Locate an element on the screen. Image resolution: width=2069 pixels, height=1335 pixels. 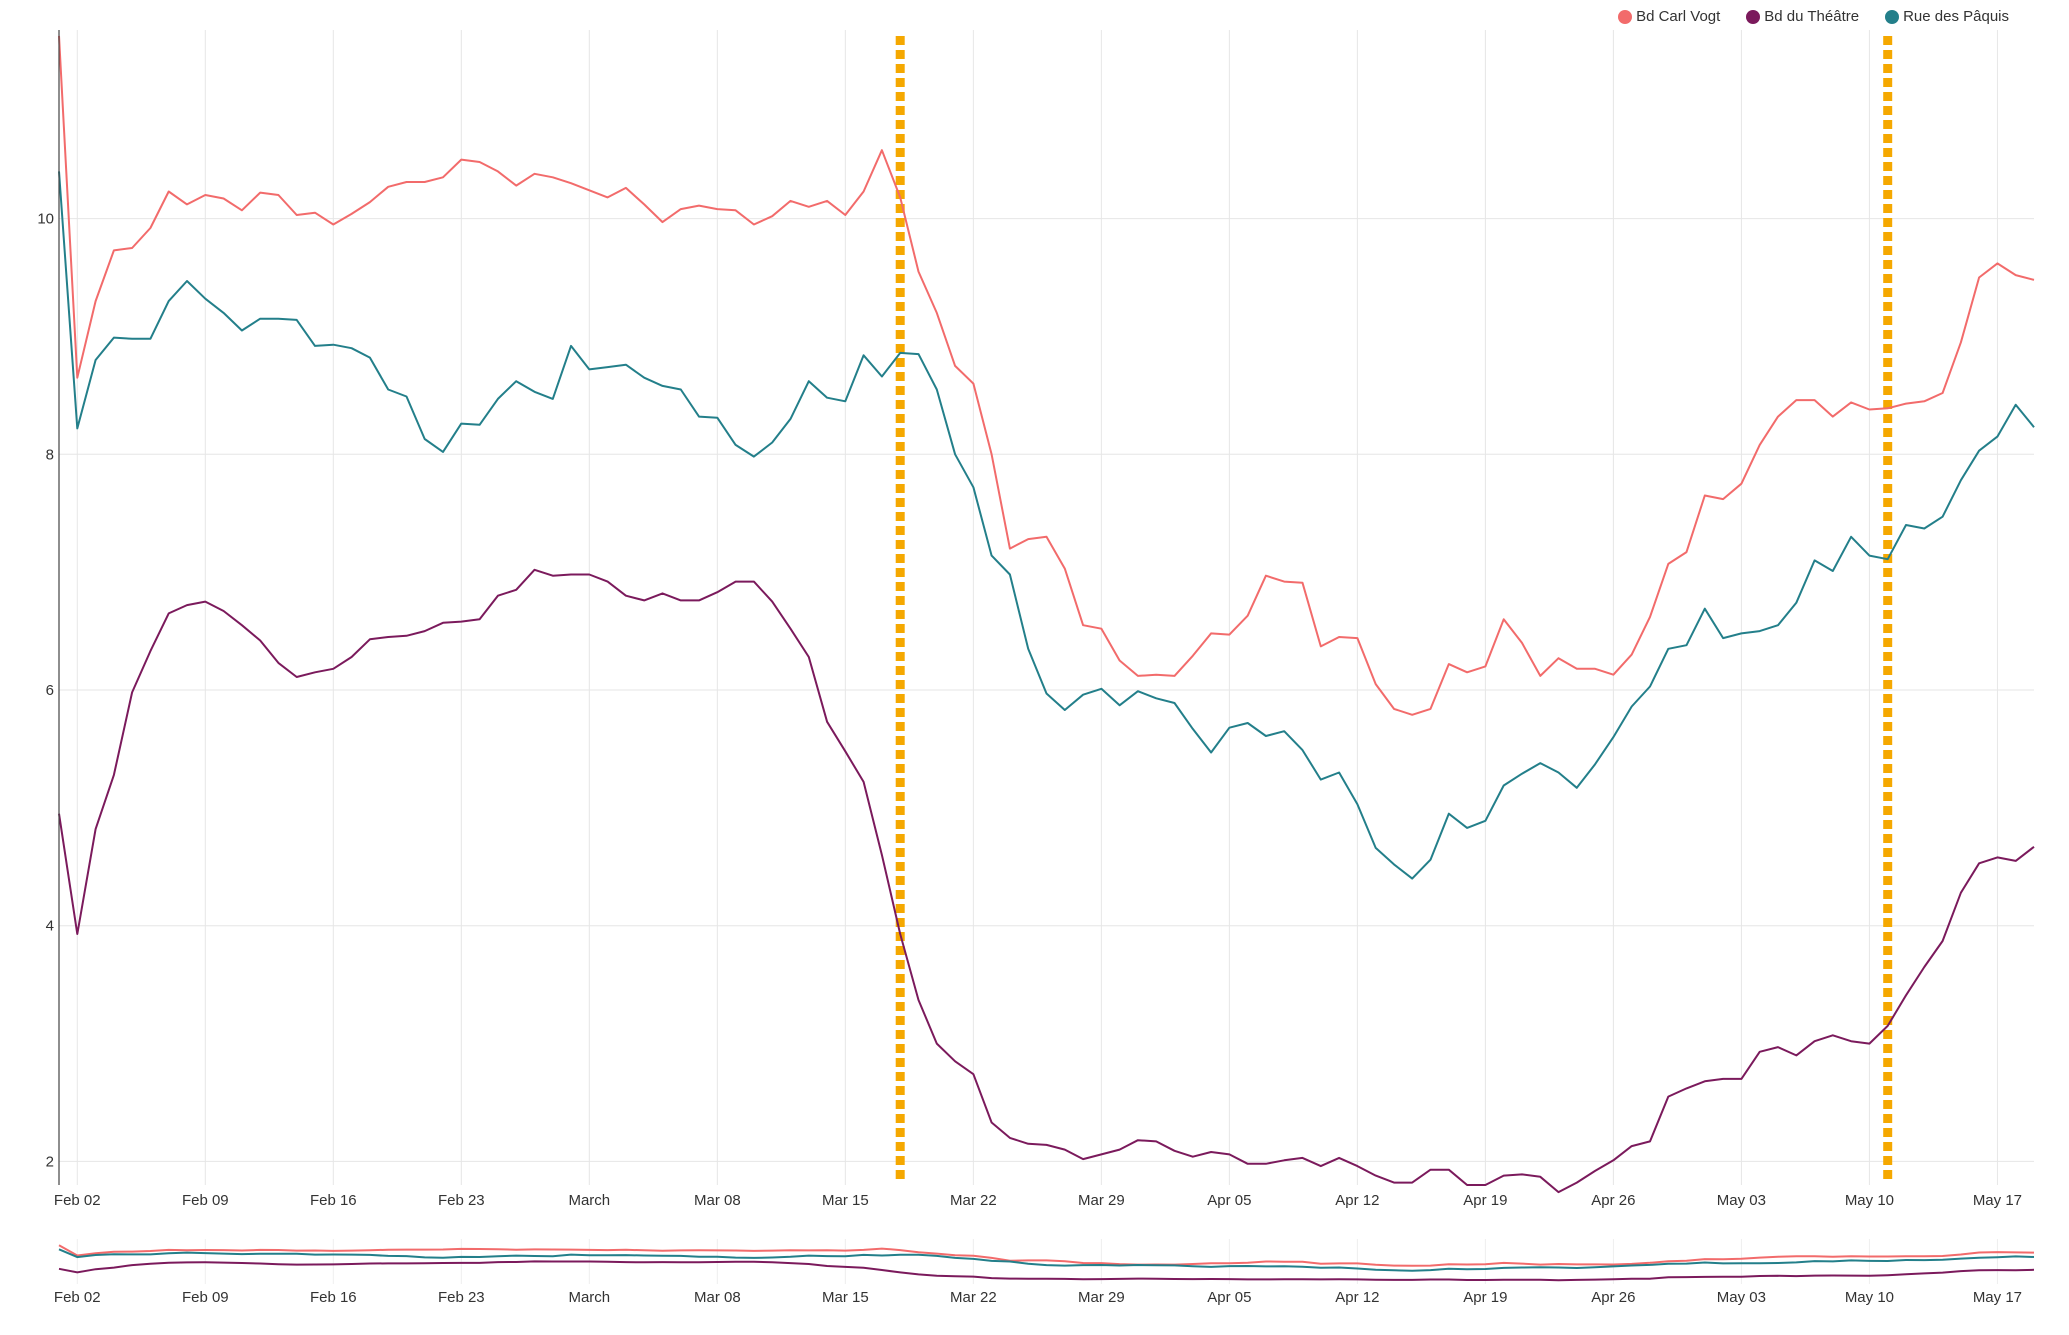
navigator-tick-label: Feb 09 is located at coordinates (205, 1297).